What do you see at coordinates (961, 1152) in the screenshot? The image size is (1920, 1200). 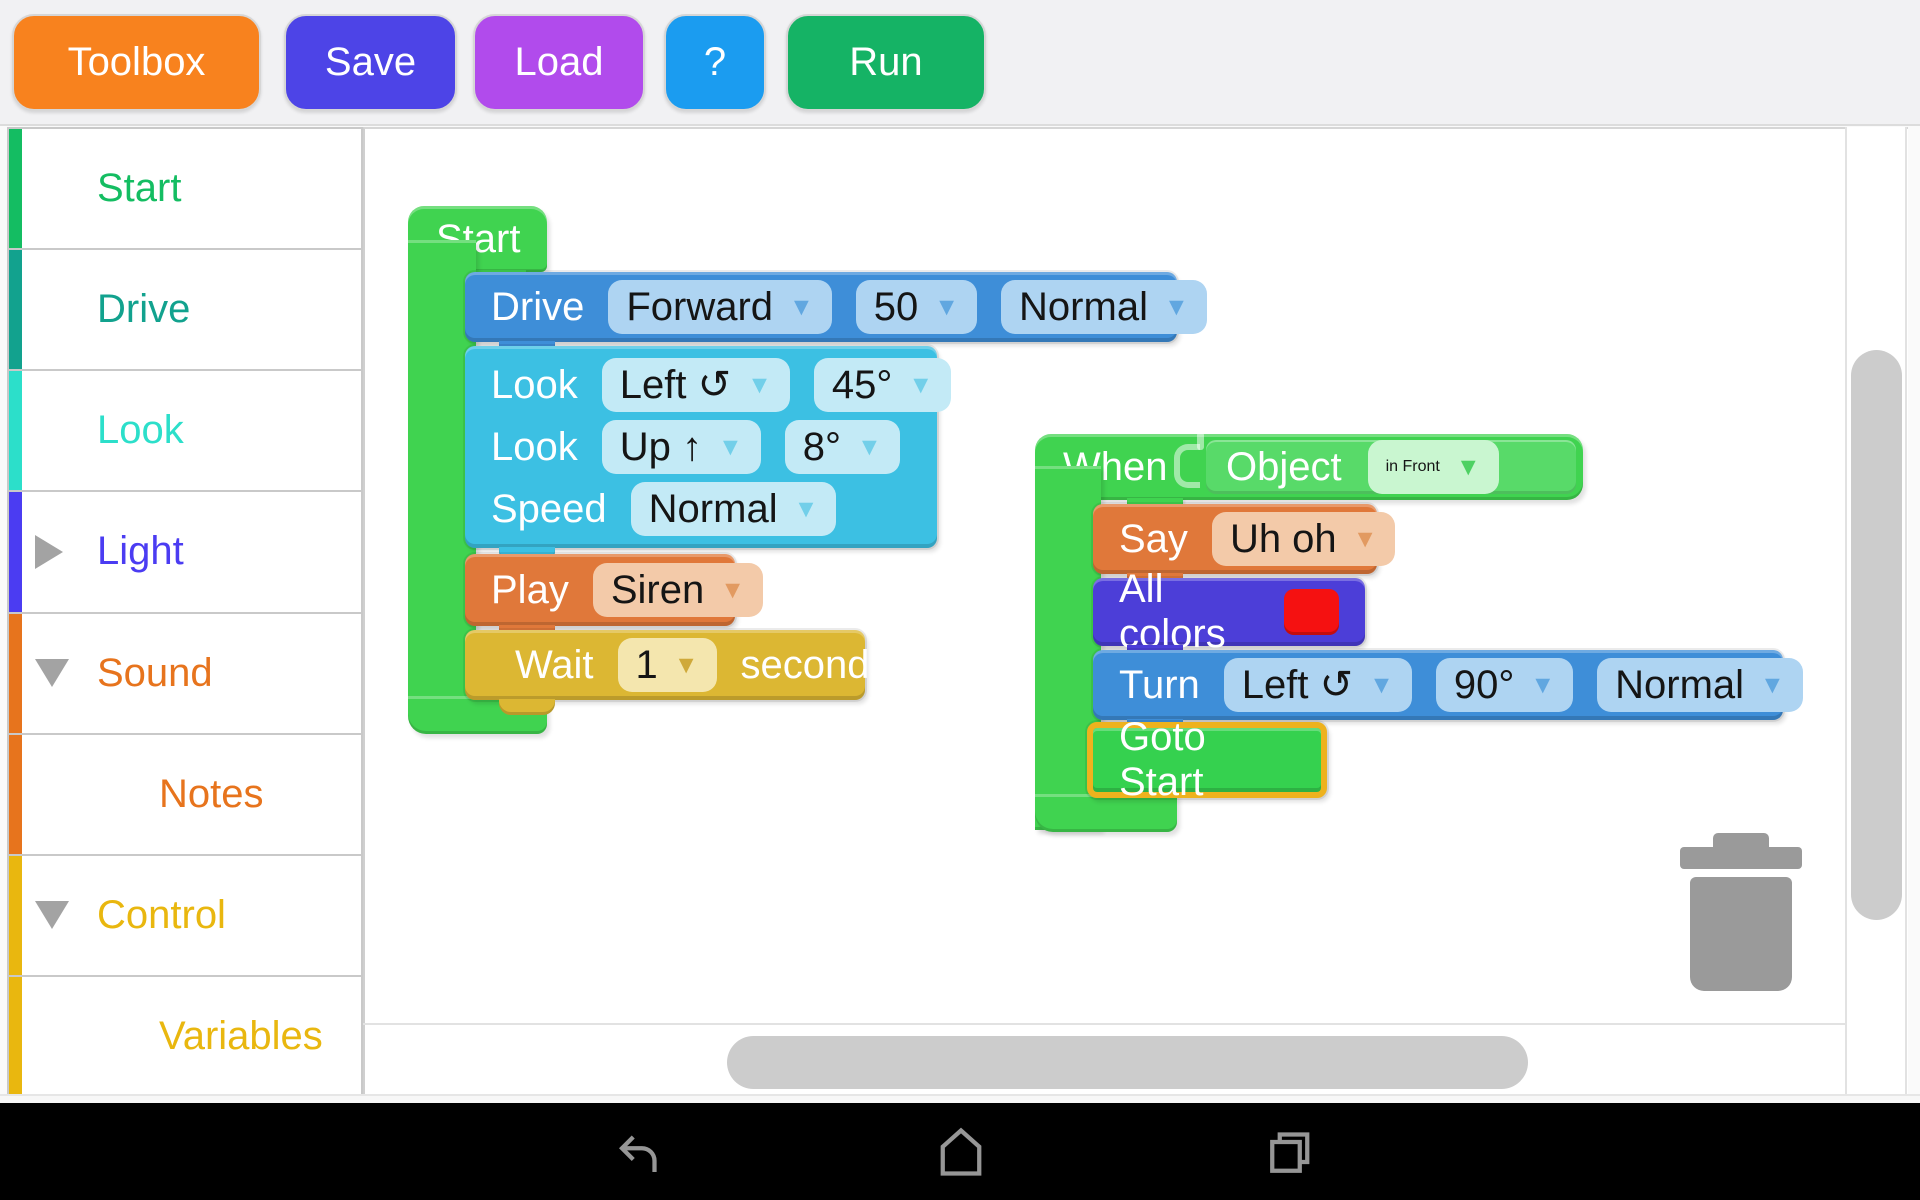 I see `home-icon` at bounding box center [961, 1152].